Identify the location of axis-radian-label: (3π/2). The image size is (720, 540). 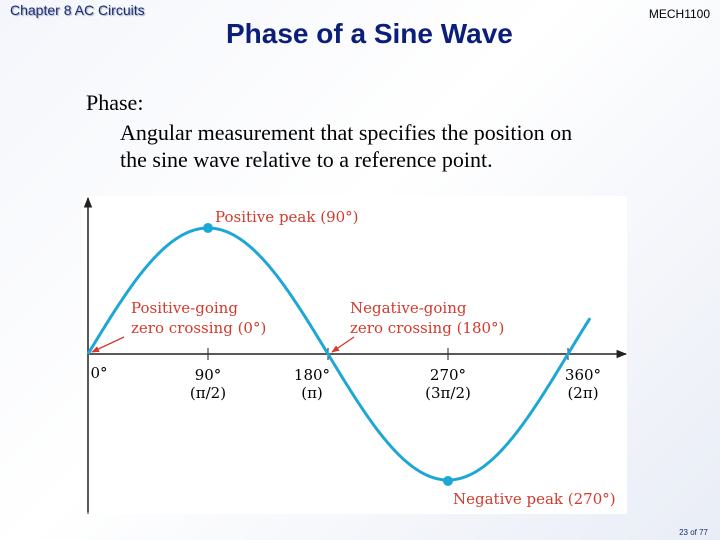
(448, 393).